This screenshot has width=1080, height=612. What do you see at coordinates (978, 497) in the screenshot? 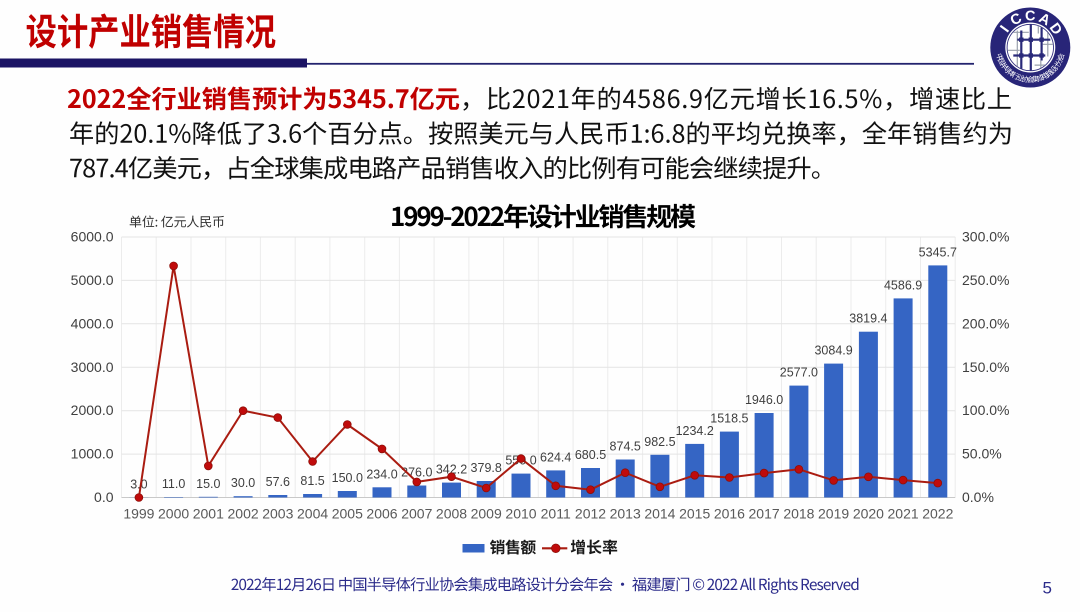
I see `svg-text: 0.0%` at bounding box center [978, 497].